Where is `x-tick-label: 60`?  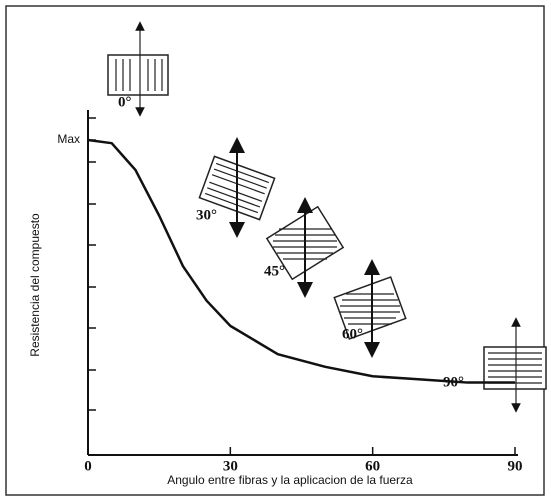 x-tick-label: 60 is located at coordinates (372, 466).